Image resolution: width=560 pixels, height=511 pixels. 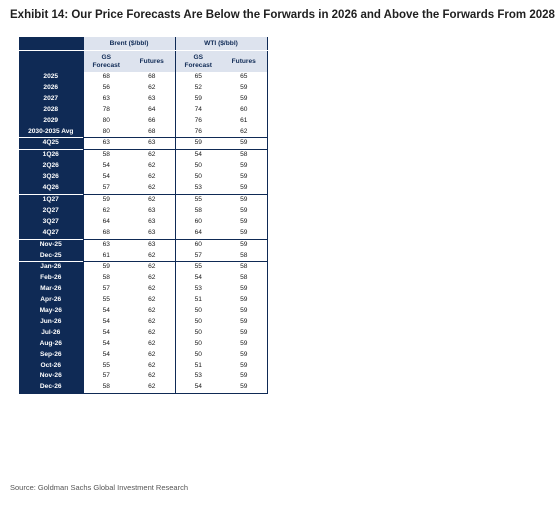 What do you see at coordinates (143, 355) in the screenshot?
I see `table-row: Sep-26 54 62 50 59` at bounding box center [143, 355].